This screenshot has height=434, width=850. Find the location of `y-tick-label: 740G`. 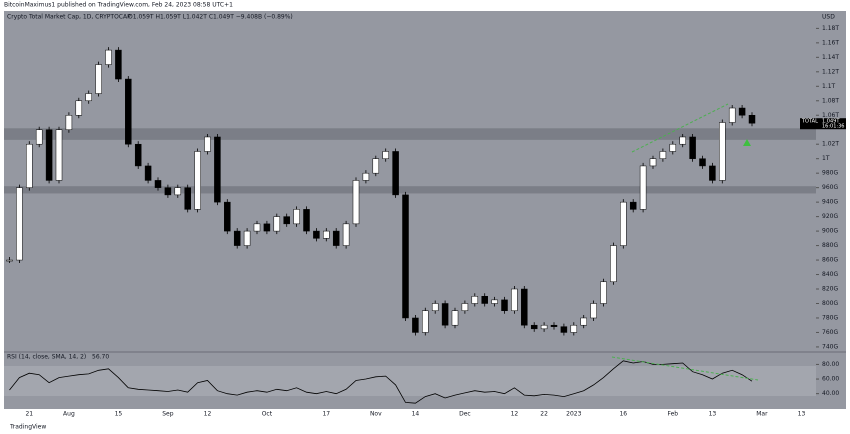

y-tick-label: 740G is located at coordinates (830, 346).